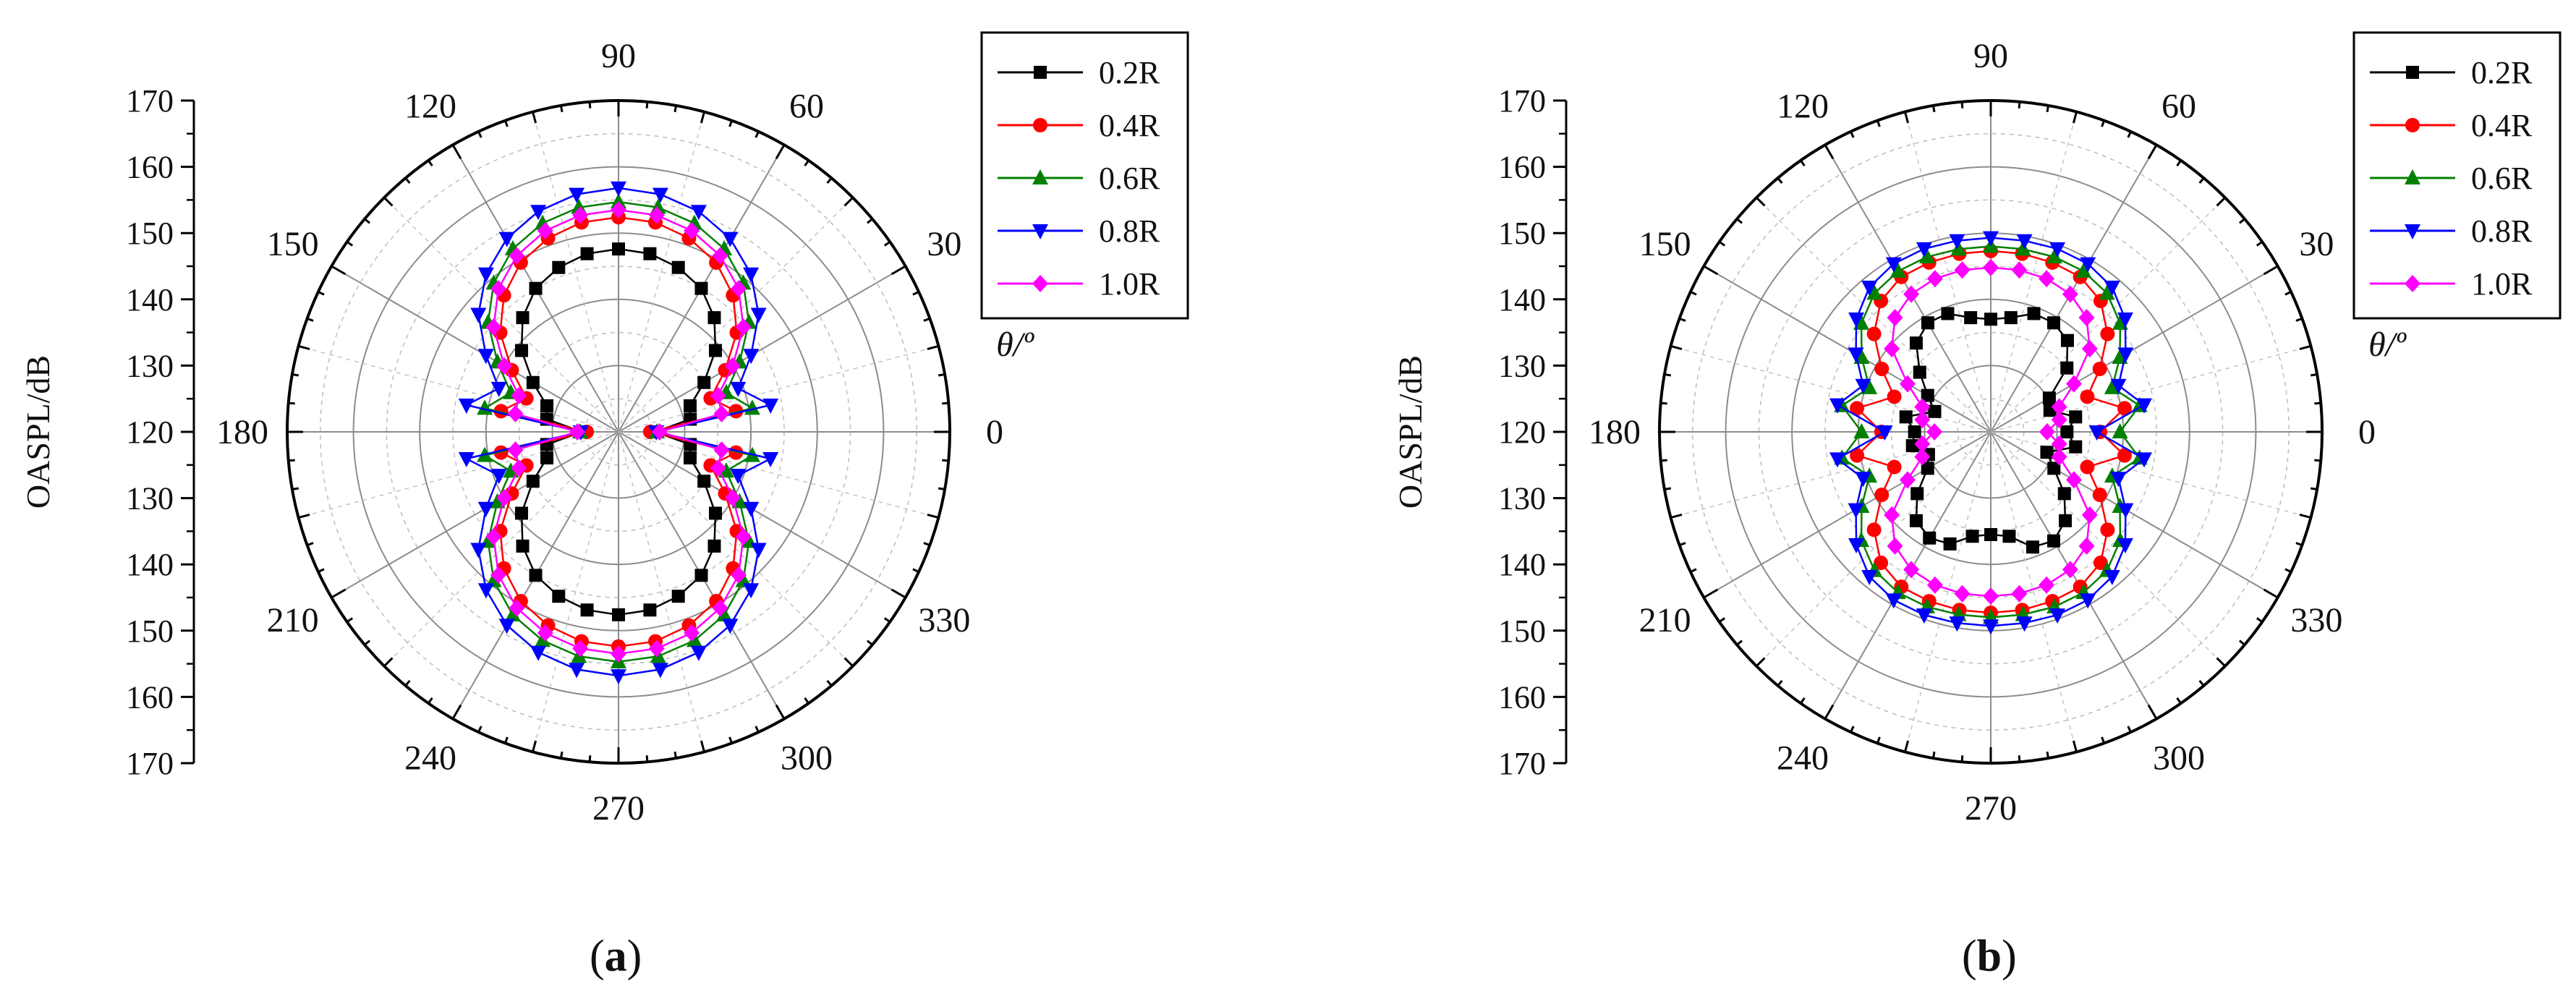 This screenshot has height=999, width=2576. What do you see at coordinates (694, 639) in the screenshot?
I see `data-point-0.6R` at bounding box center [694, 639].